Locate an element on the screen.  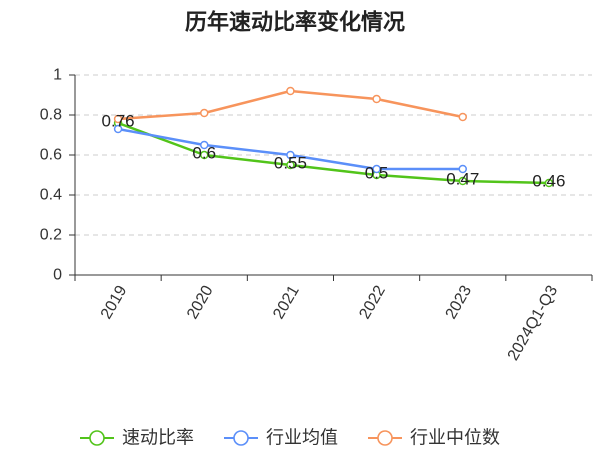
quick-ratio-data-label: 0.46 is located at coordinates (548, 181).